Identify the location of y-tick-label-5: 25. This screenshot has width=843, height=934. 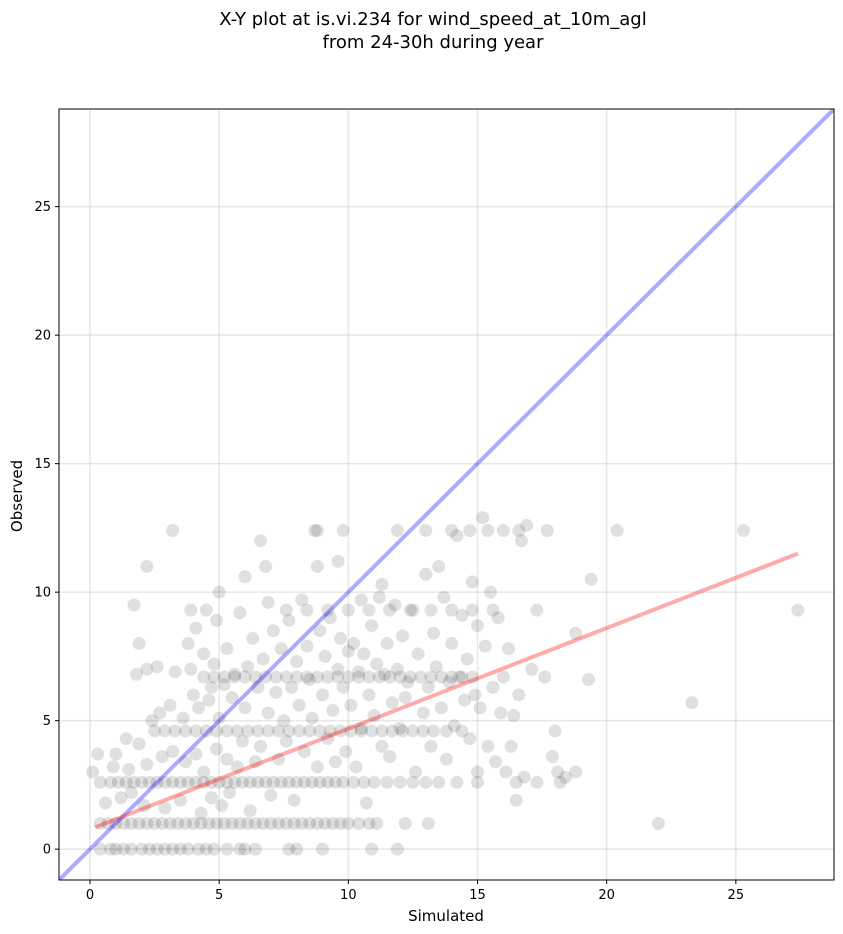
(42, 207).